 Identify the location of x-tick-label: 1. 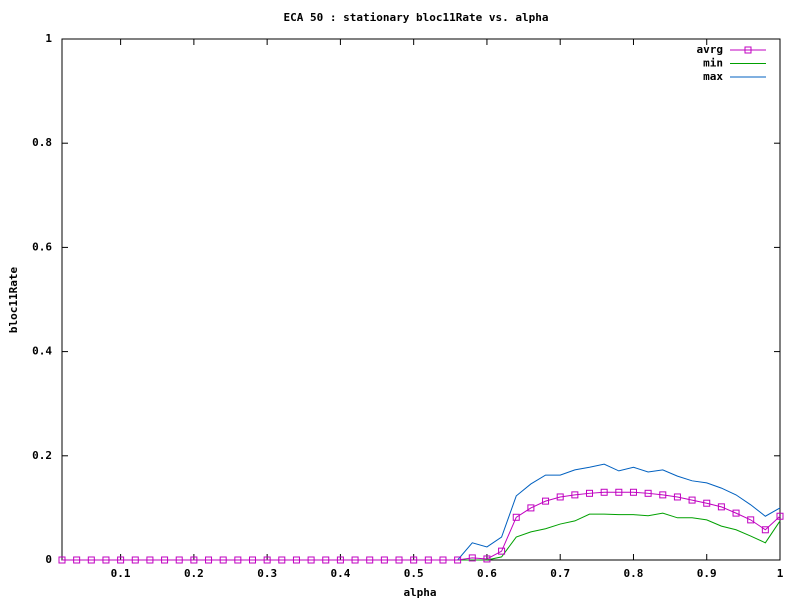
(780, 573).